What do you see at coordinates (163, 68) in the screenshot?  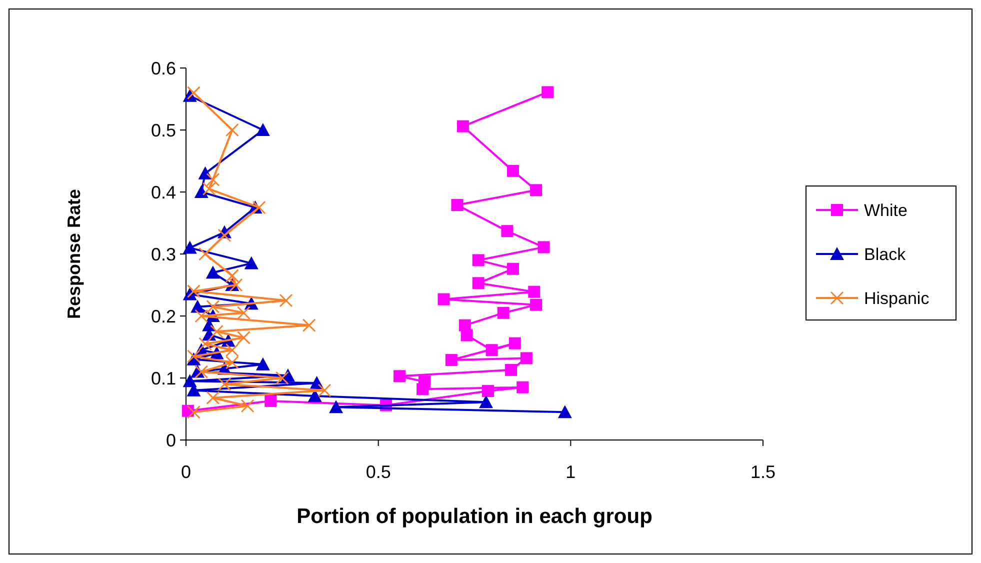 I see `y-tick-label: 0.6` at bounding box center [163, 68].